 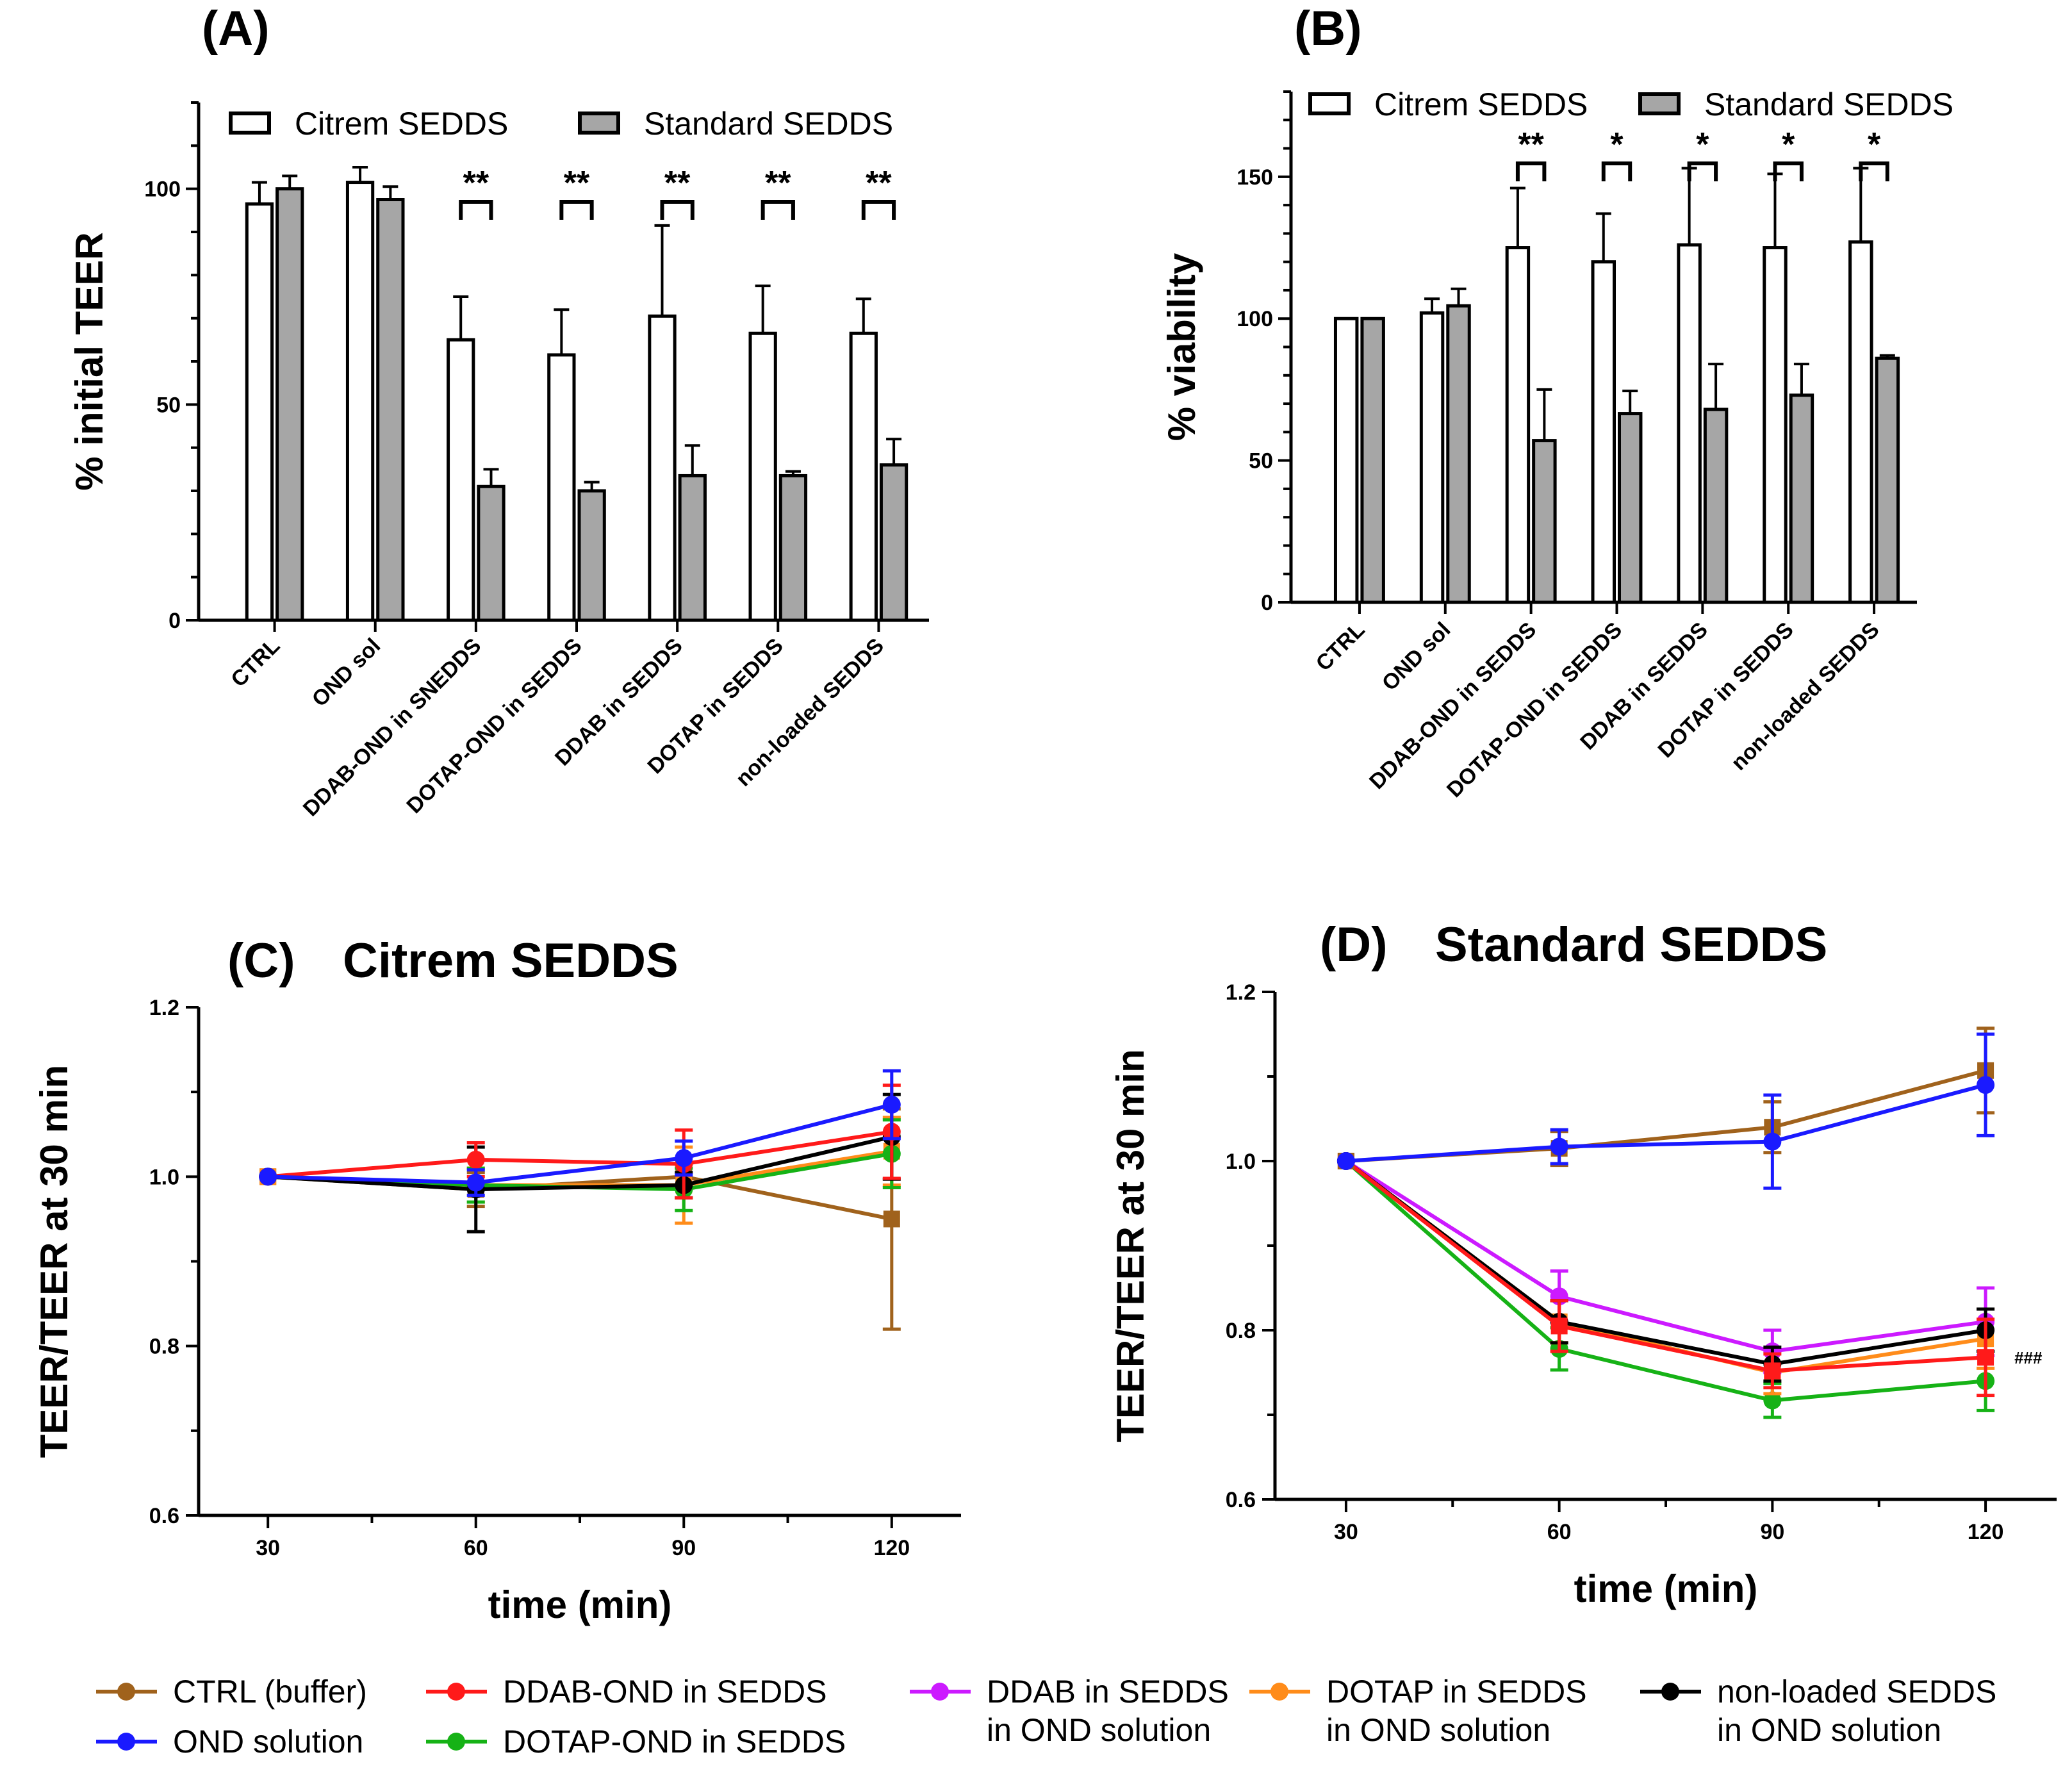 I want to click on panel-title: Citrem SEDDS, so click(x=510, y=961).